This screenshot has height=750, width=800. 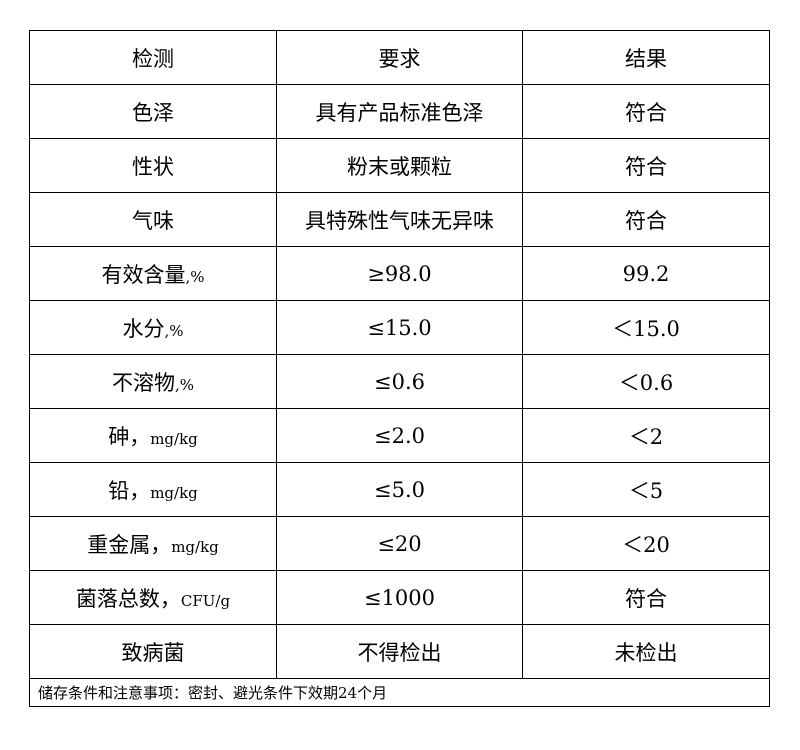 I want to click on requirement-cell: ≤20, so click(x=399, y=543).